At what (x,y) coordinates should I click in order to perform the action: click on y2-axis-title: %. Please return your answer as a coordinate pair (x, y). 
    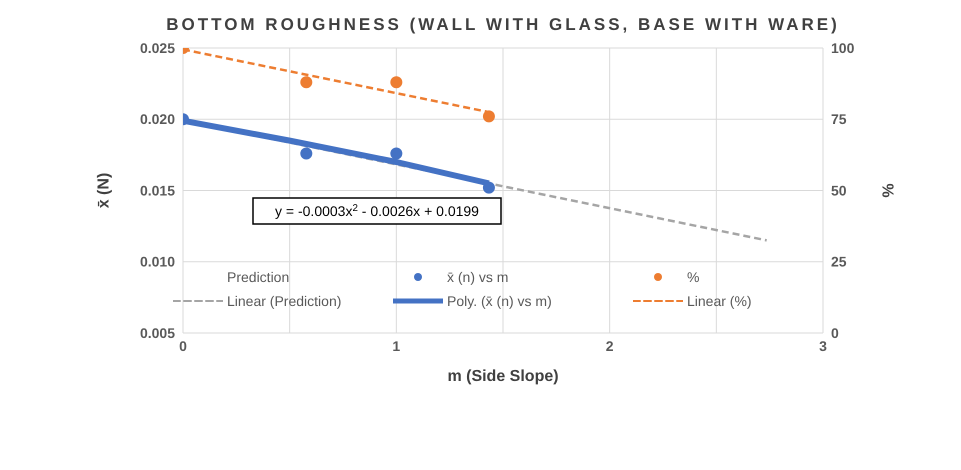
    Looking at the image, I should click on (889, 190).